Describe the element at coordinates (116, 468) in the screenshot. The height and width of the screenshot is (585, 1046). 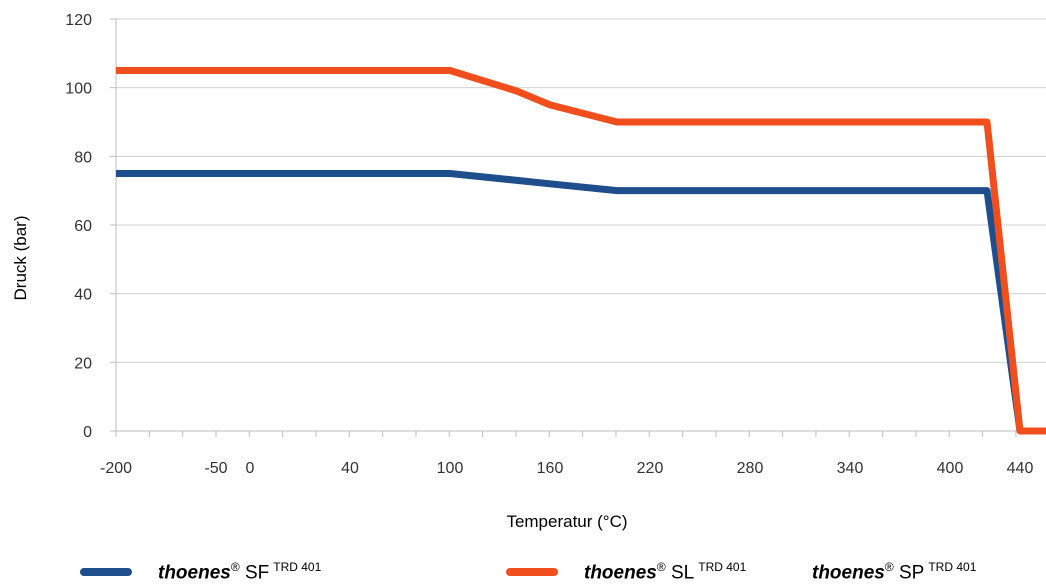
I see `x-tick-label: -200` at that location.